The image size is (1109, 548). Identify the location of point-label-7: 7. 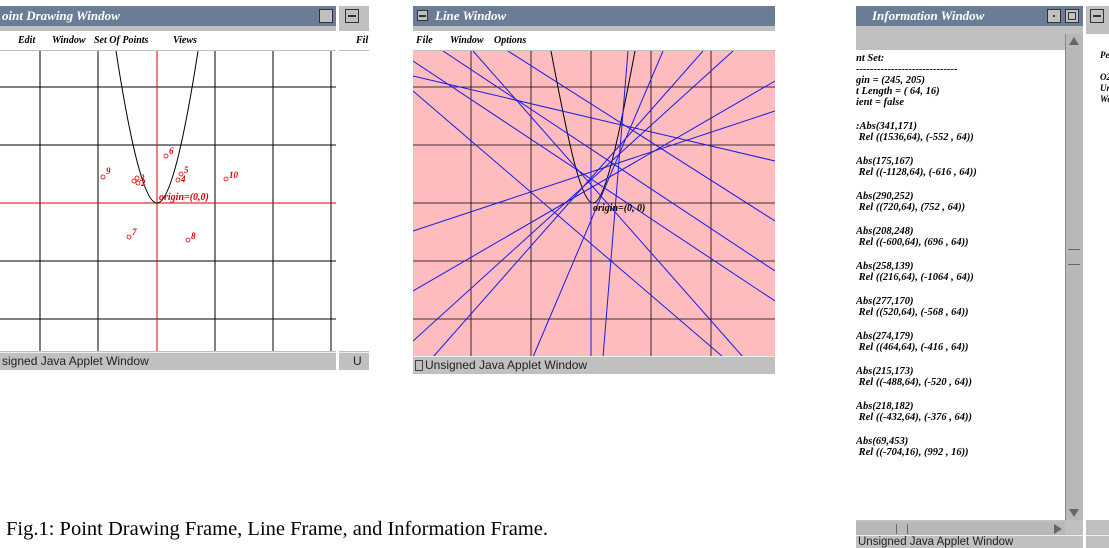
(134, 232).